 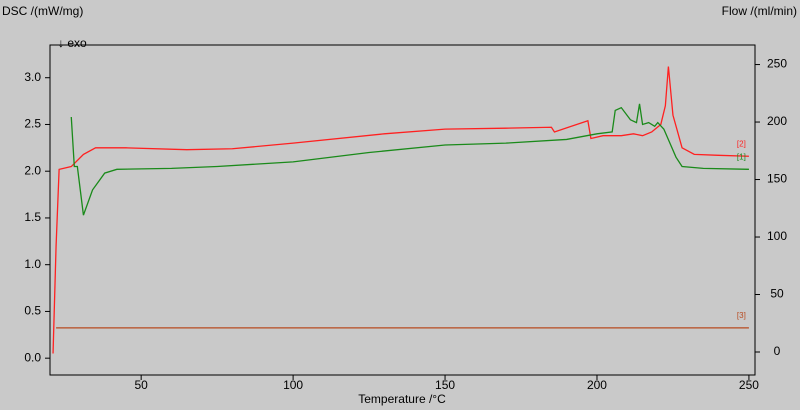 I want to click on x-tick-label: 200, so click(x=597, y=385).